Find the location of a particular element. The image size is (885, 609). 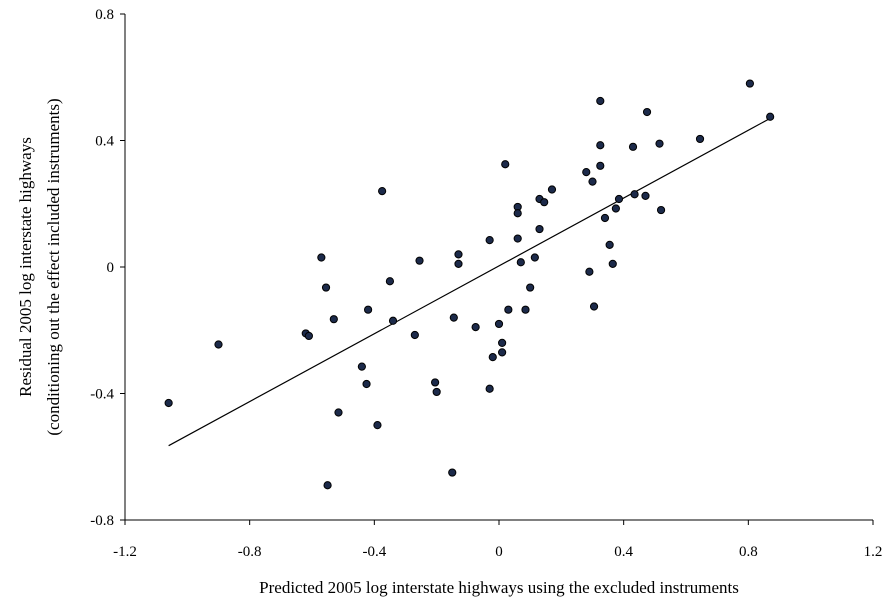

y-tick-label: 0.8 is located at coordinates (104, 15).